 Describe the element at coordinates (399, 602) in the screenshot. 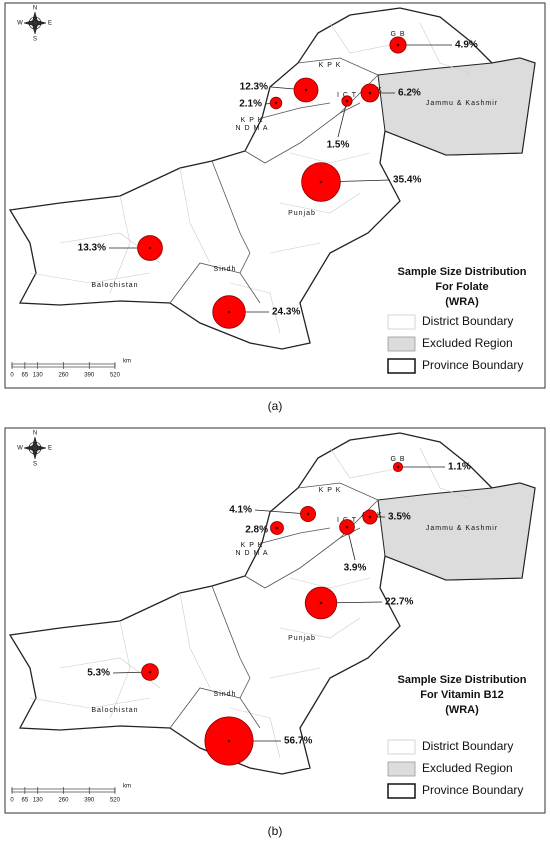

I see `percent-label: 22.7%` at that location.